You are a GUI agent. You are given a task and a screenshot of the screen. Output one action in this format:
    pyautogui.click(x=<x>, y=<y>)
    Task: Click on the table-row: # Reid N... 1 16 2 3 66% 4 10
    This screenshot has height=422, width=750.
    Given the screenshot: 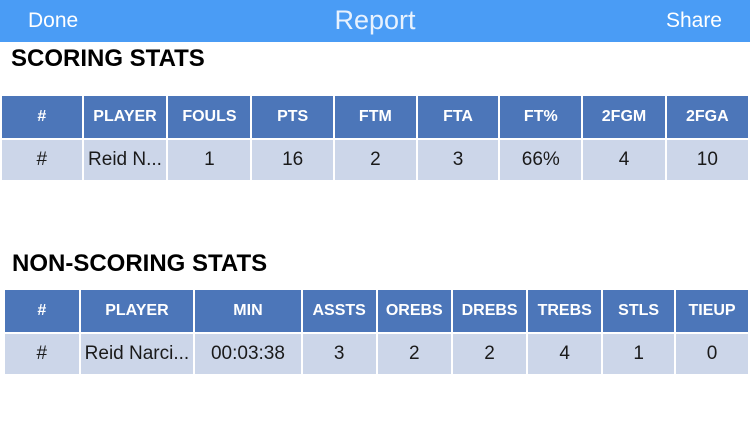 What is the action you would take?
    pyautogui.click(x=375, y=160)
    